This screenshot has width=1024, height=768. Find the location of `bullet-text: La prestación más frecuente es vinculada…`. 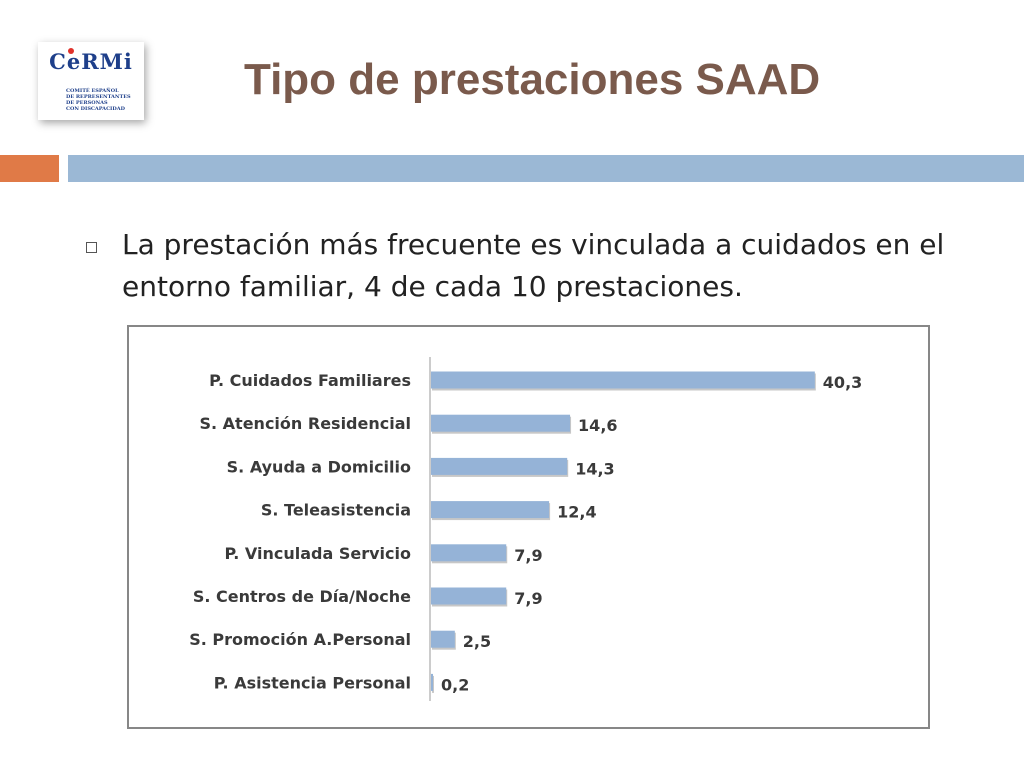

bullet-text: La prestación más frecuente es vinculada… is located at coordinates (533, 265).